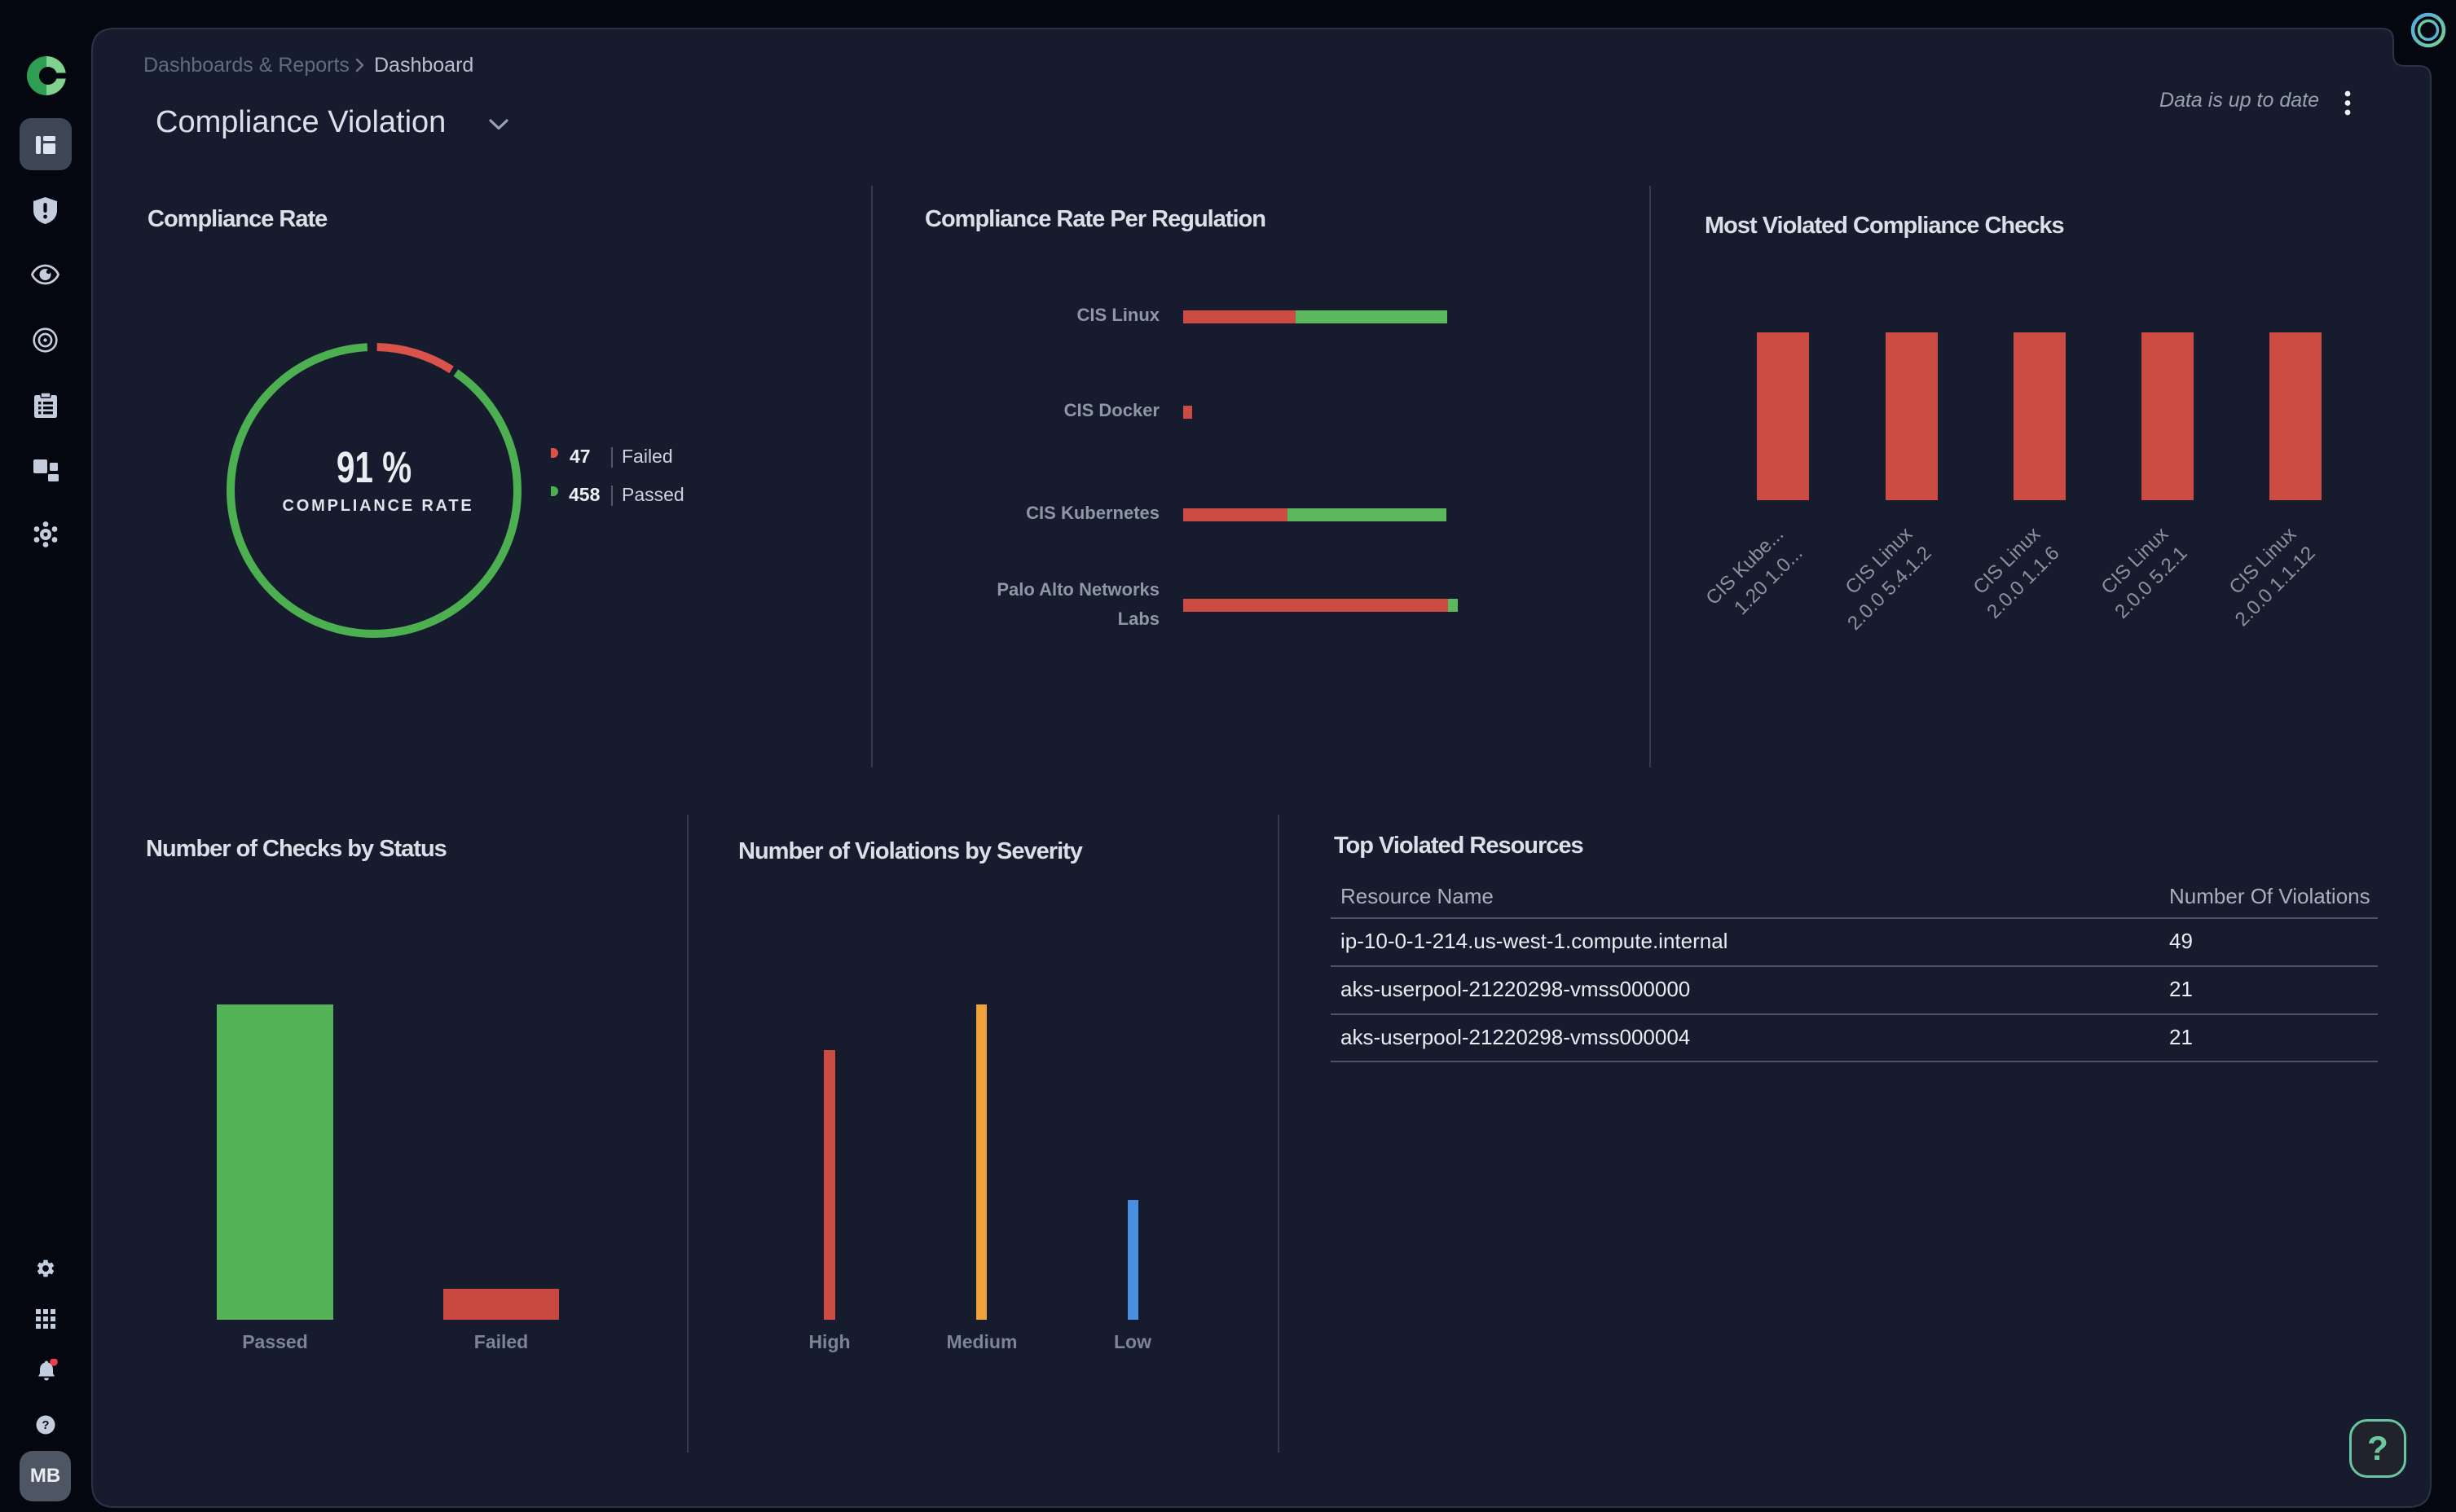 The width and height of the screenshot is (2456, 1512). I want to click on svg-text: CIS Linux2.0.0 1.1.6, so click(2014, 573).